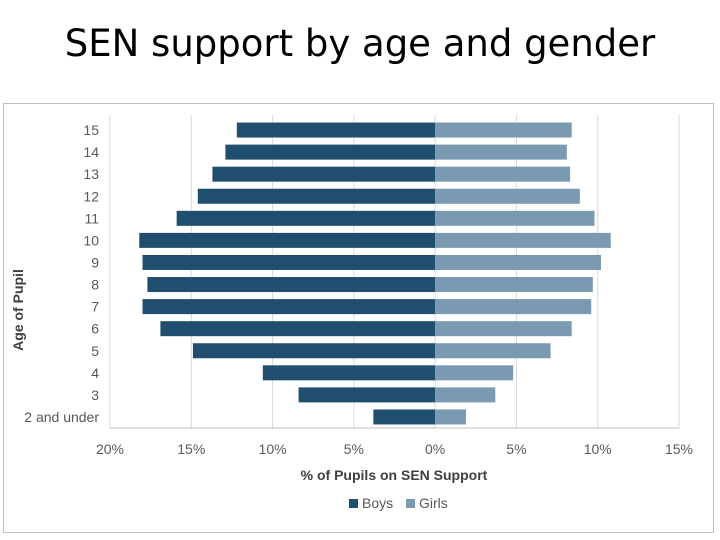 The width and height of the screenshot is (720, 540). What do you see at coordinates (91, 152) in the screenshot?
I see `y-tick-label: 14` at bounding box center [91, 152].